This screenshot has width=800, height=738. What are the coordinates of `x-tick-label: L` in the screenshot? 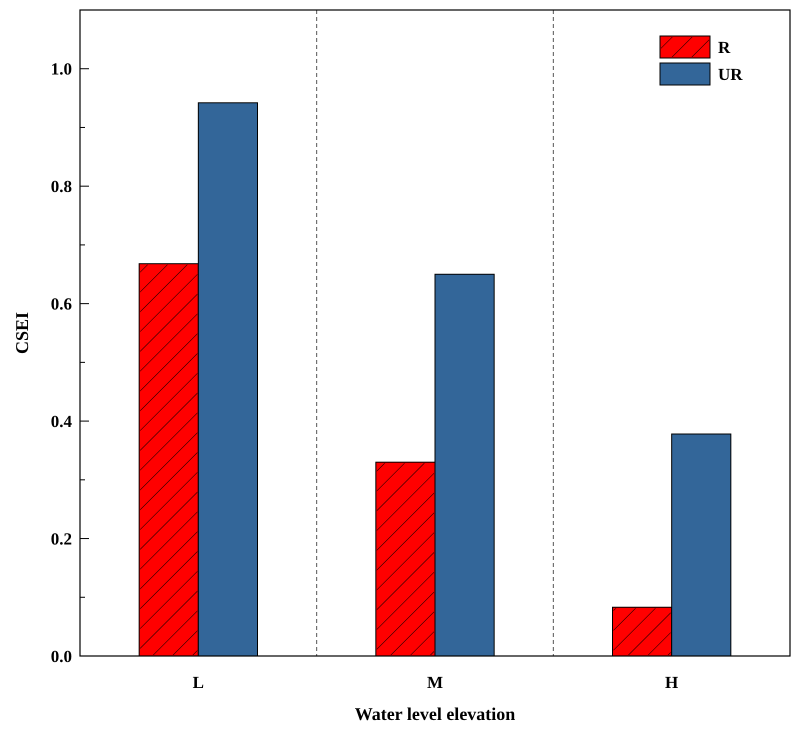 It's located at (198, 682).